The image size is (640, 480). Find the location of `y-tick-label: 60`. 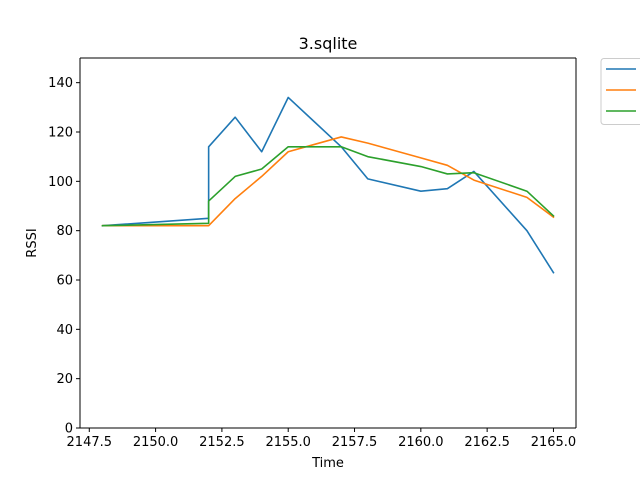

y-tick-label: 60 is located at coordinates (64, 281).